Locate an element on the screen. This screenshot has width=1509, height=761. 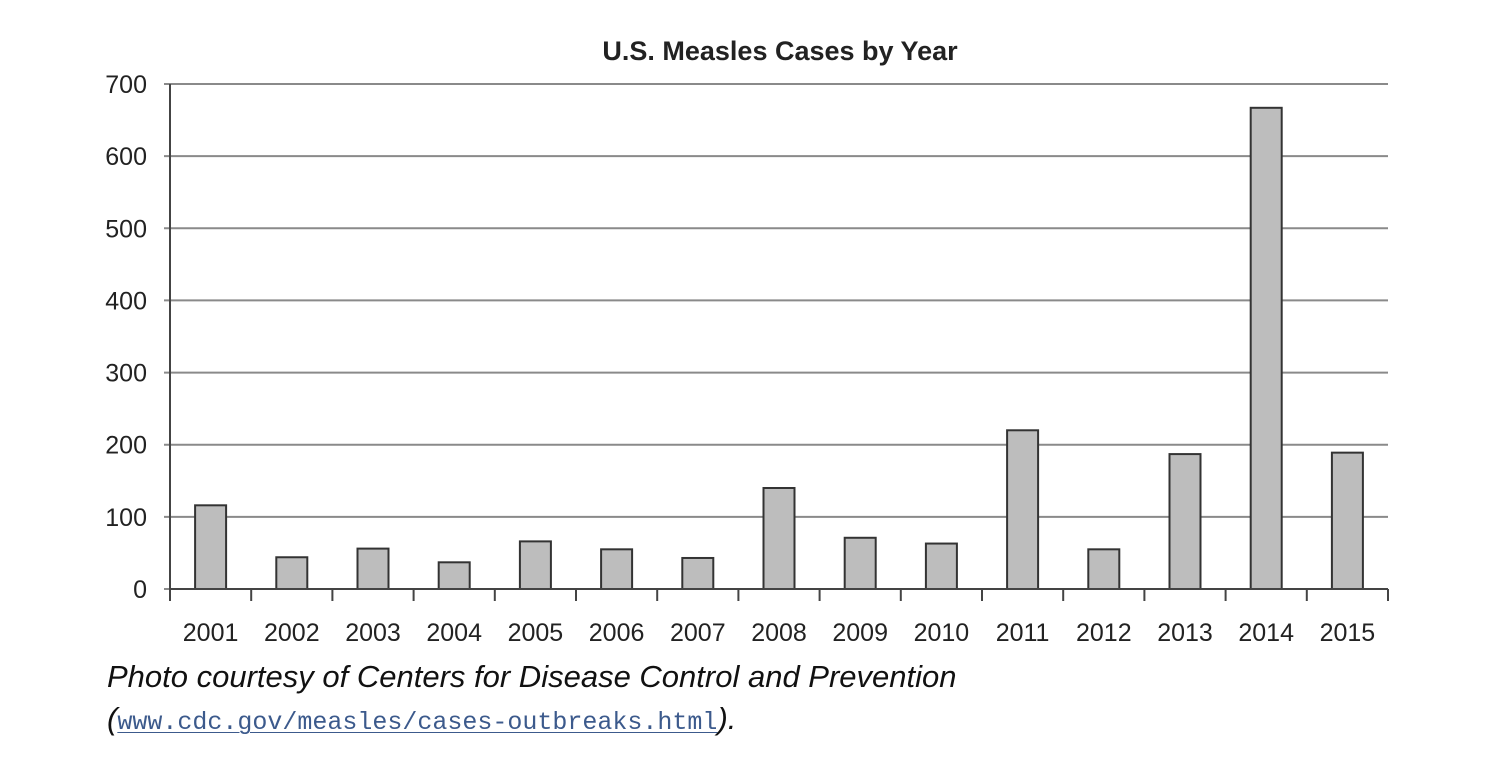
x-tick-label: 2014 is located at coordinates (1266, 633).